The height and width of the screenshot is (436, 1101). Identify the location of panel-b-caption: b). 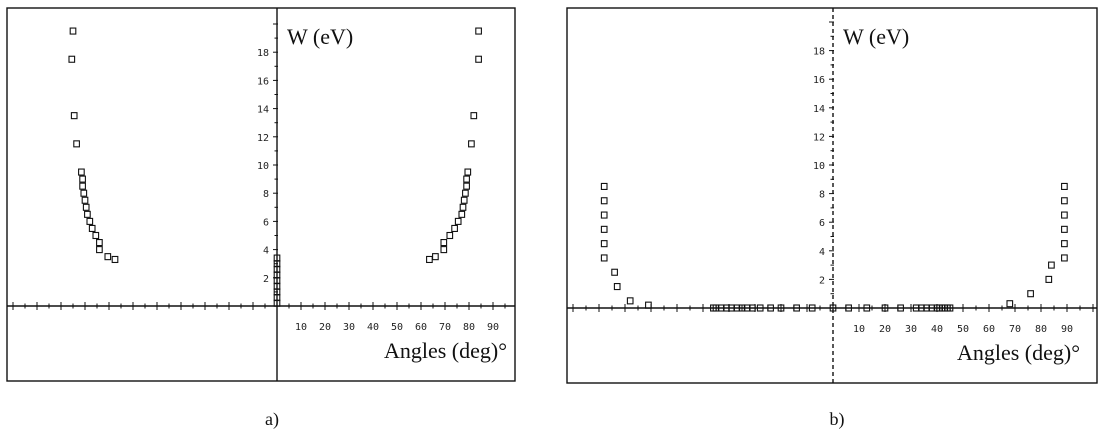
(837, 419).